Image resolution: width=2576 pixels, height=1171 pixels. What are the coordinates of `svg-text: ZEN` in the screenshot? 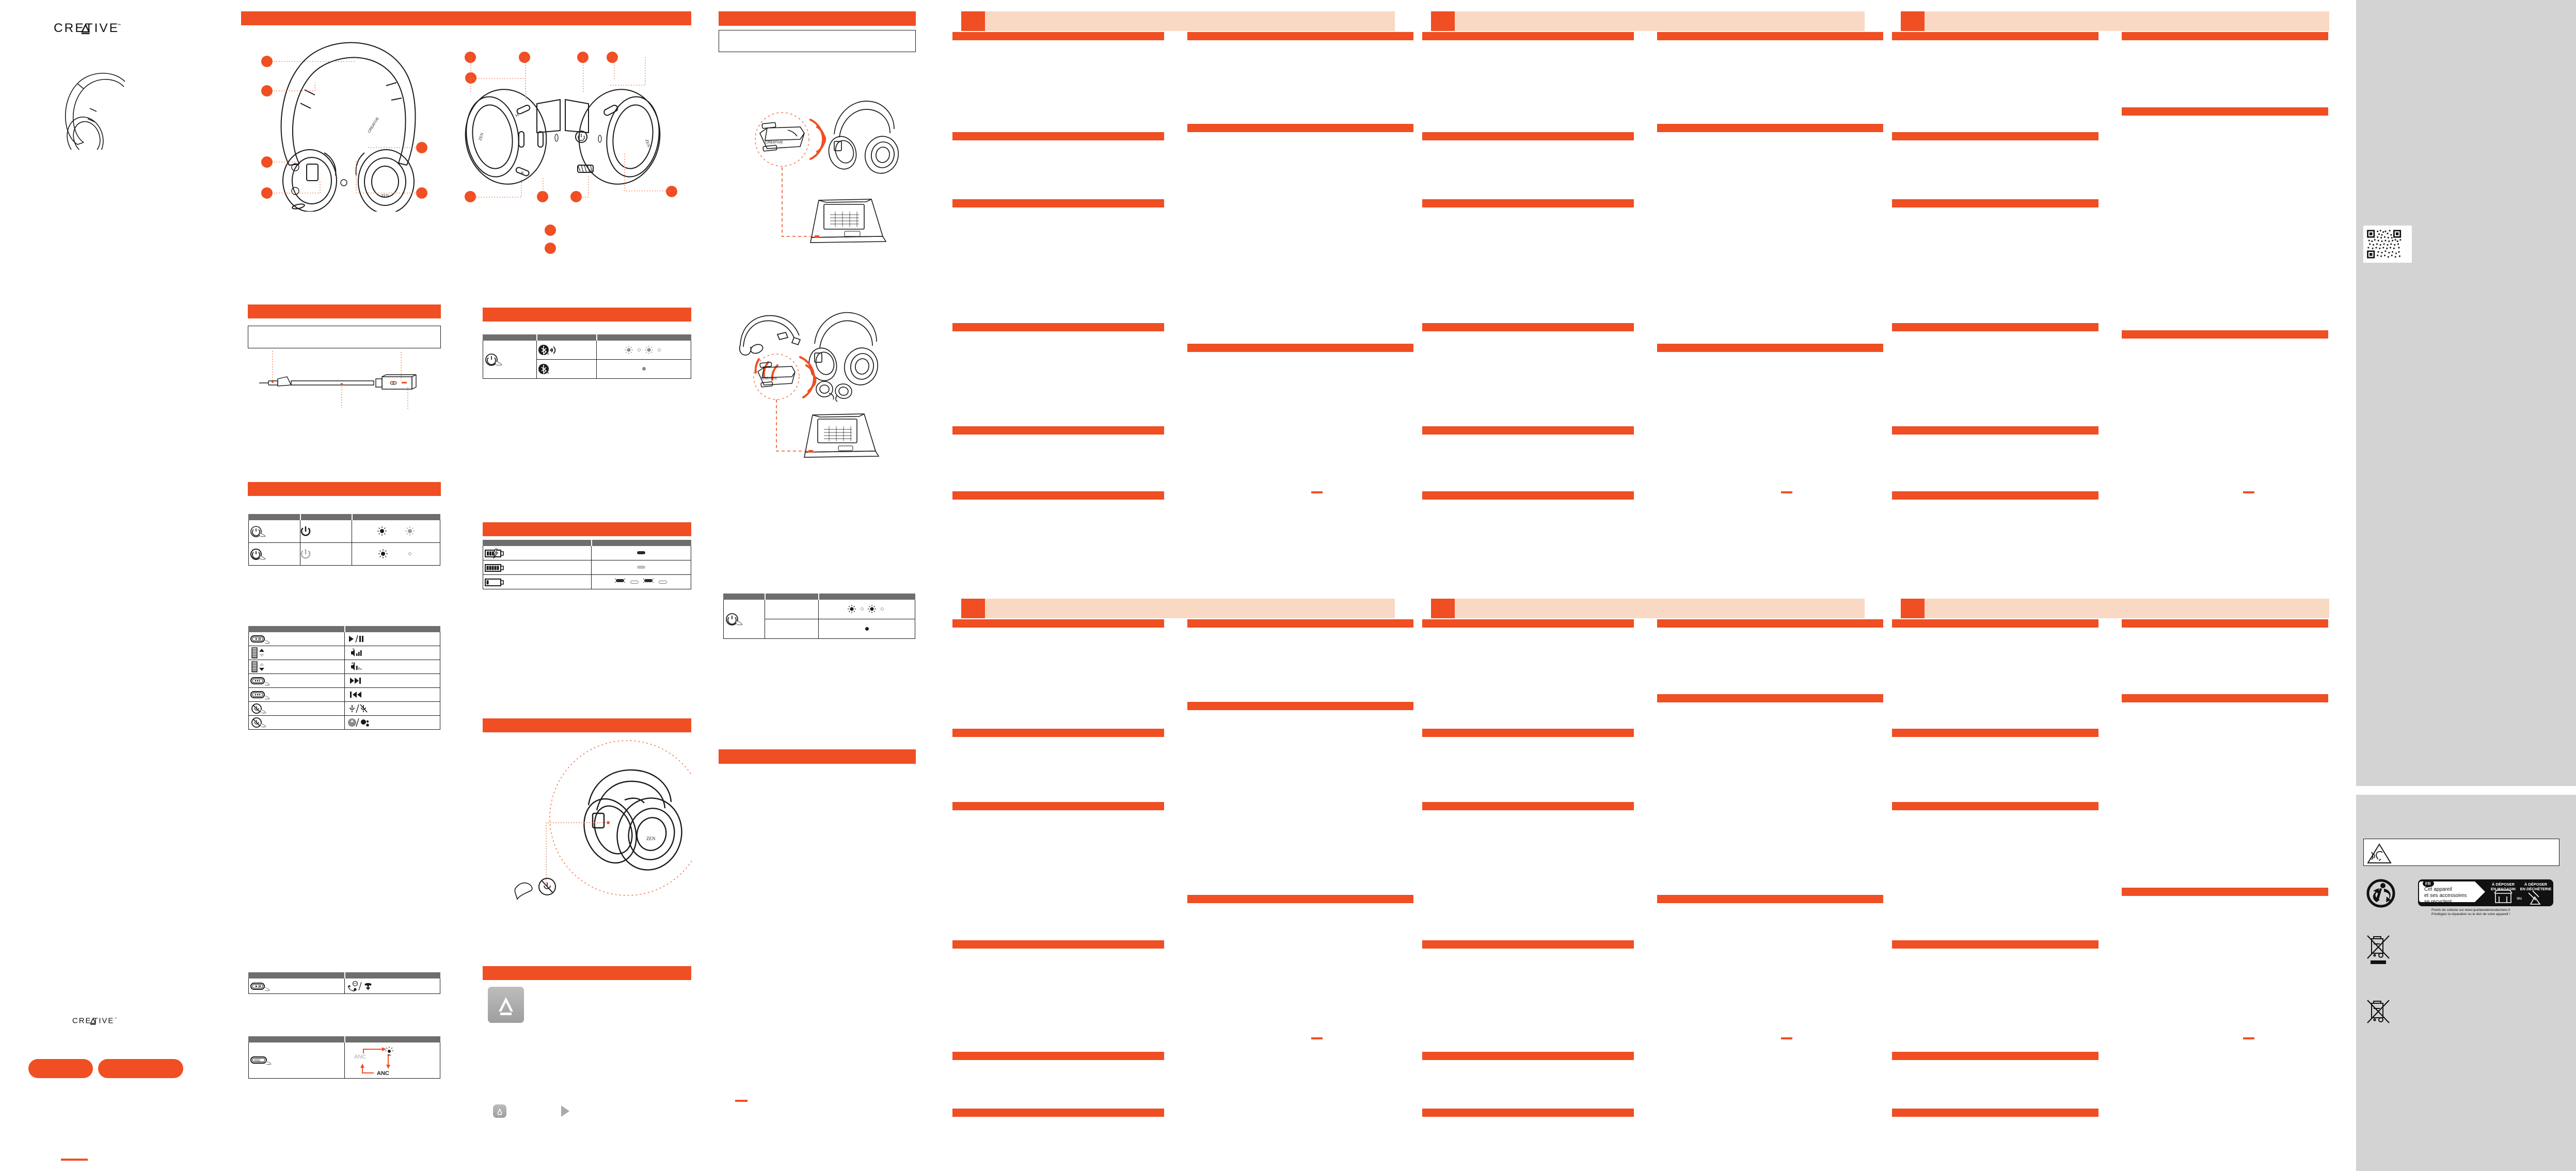 It's located at (385, 196).